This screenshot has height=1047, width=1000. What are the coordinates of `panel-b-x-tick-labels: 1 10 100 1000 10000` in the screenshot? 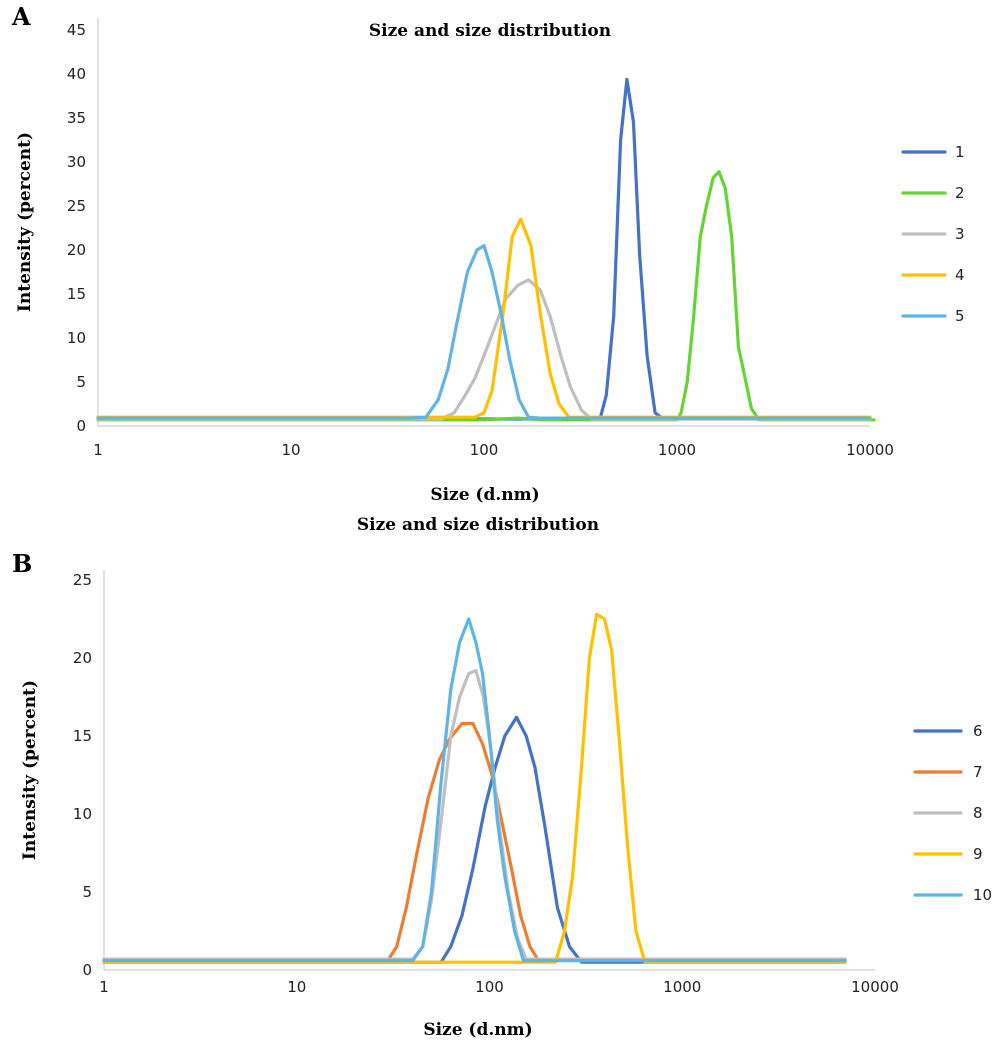 It's located at (499, 987).